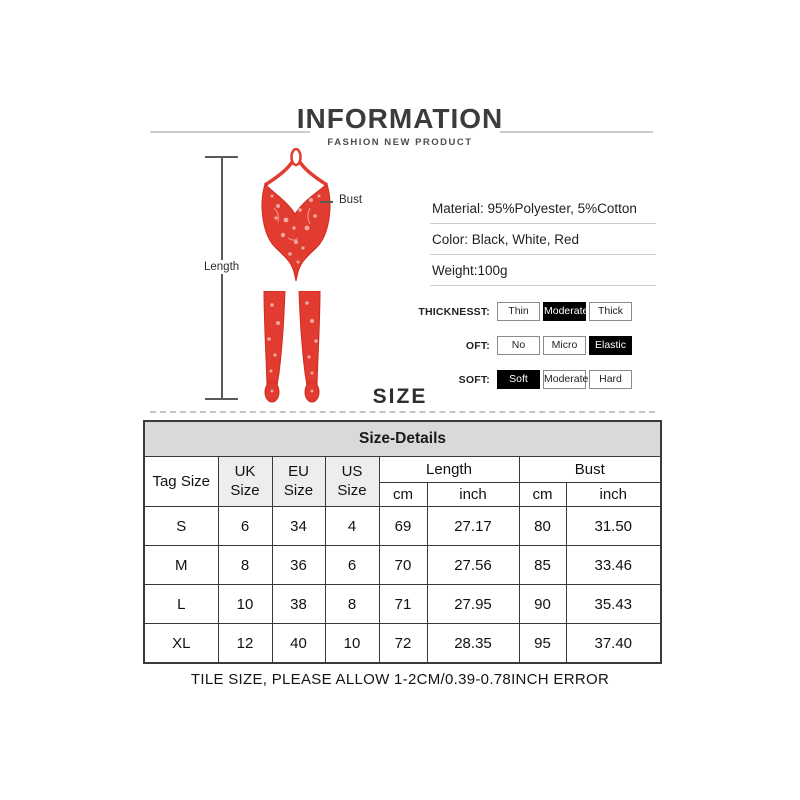  I want to click on stretch-option-elastic-selected: Elastic, so click(610, 345).